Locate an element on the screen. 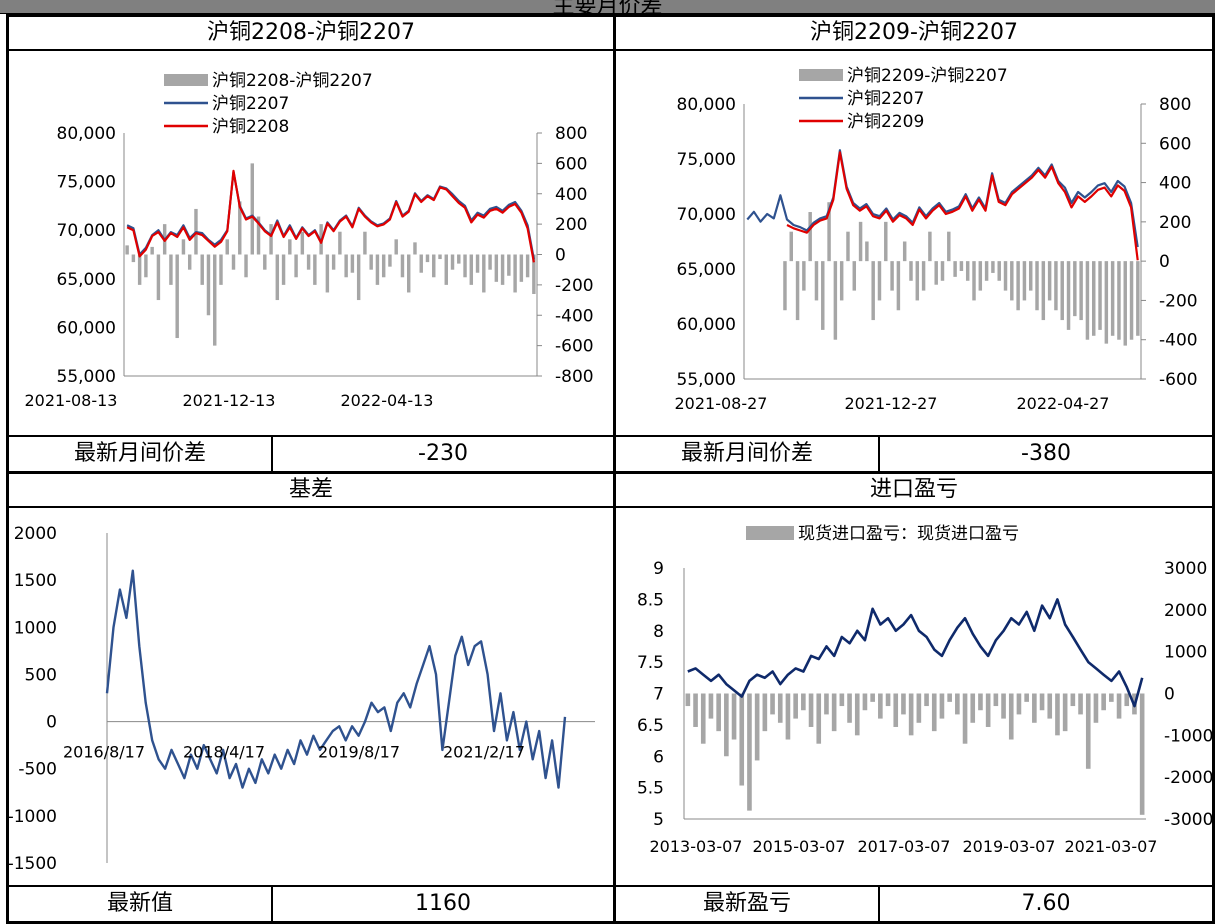 This screenshot has height=924, width=1215. y-left-tick-label: 5.5 is located at coordinates (650, 789).